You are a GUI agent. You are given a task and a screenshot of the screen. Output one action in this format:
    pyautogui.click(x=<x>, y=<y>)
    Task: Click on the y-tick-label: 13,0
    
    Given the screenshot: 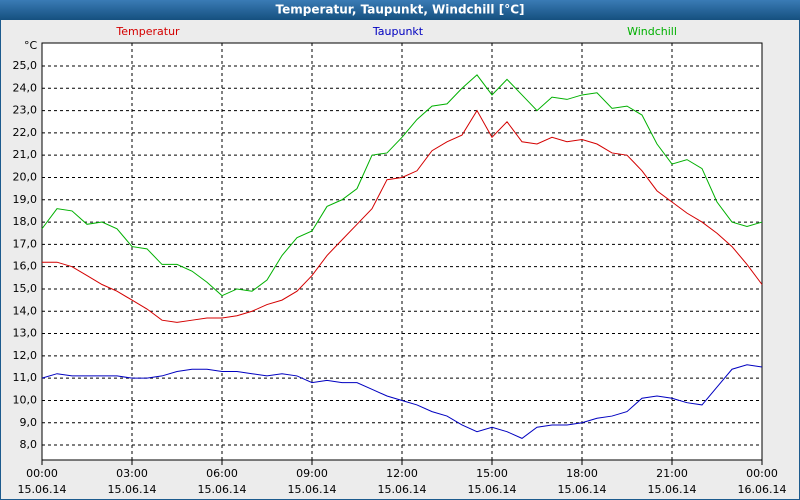 What is the action you would take?
    pyautogui.click(x=25, y=333)
    